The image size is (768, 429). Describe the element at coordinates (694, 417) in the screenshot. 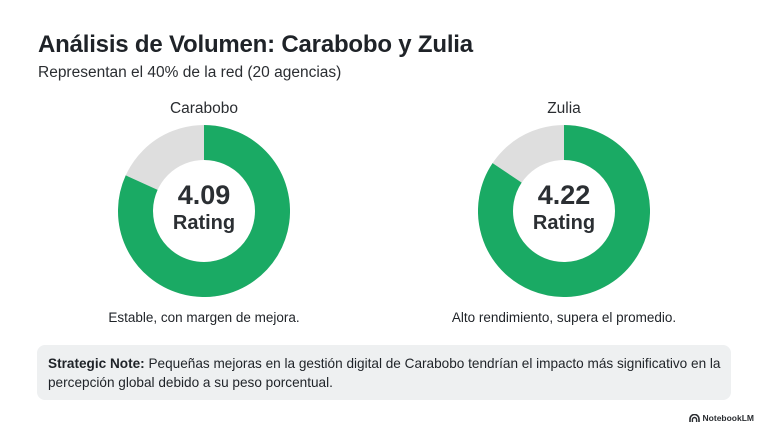

I see `notebooklm-logo-icon` at that location.